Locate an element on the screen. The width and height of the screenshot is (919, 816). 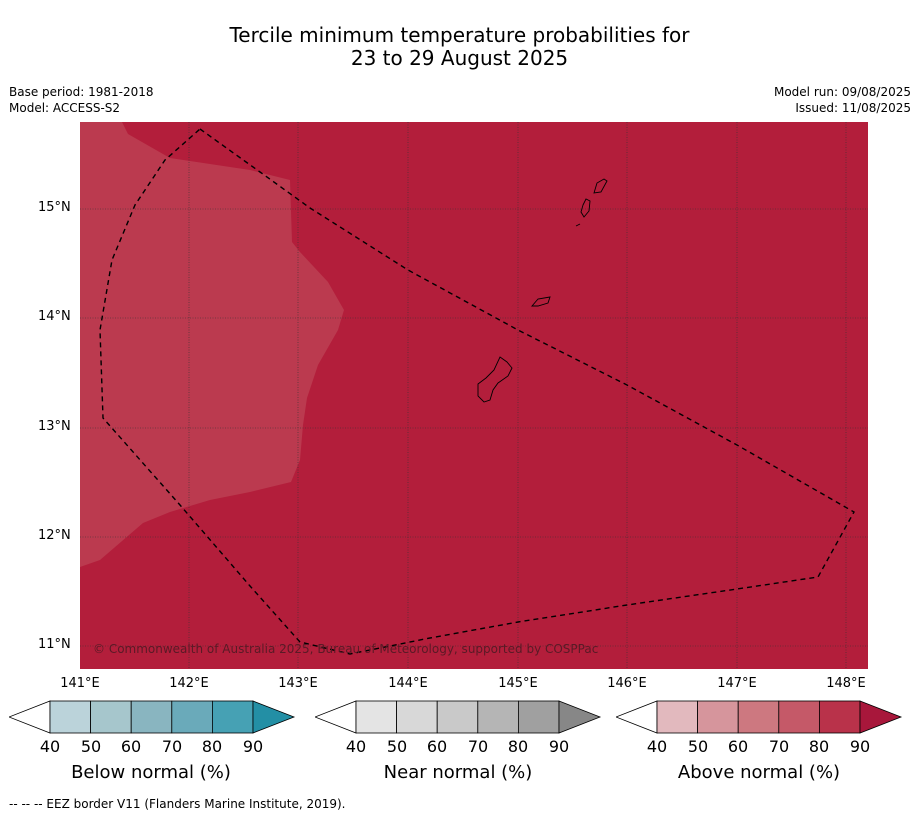
lat-label-14n: 14°N is located at coordinates (54, 316).